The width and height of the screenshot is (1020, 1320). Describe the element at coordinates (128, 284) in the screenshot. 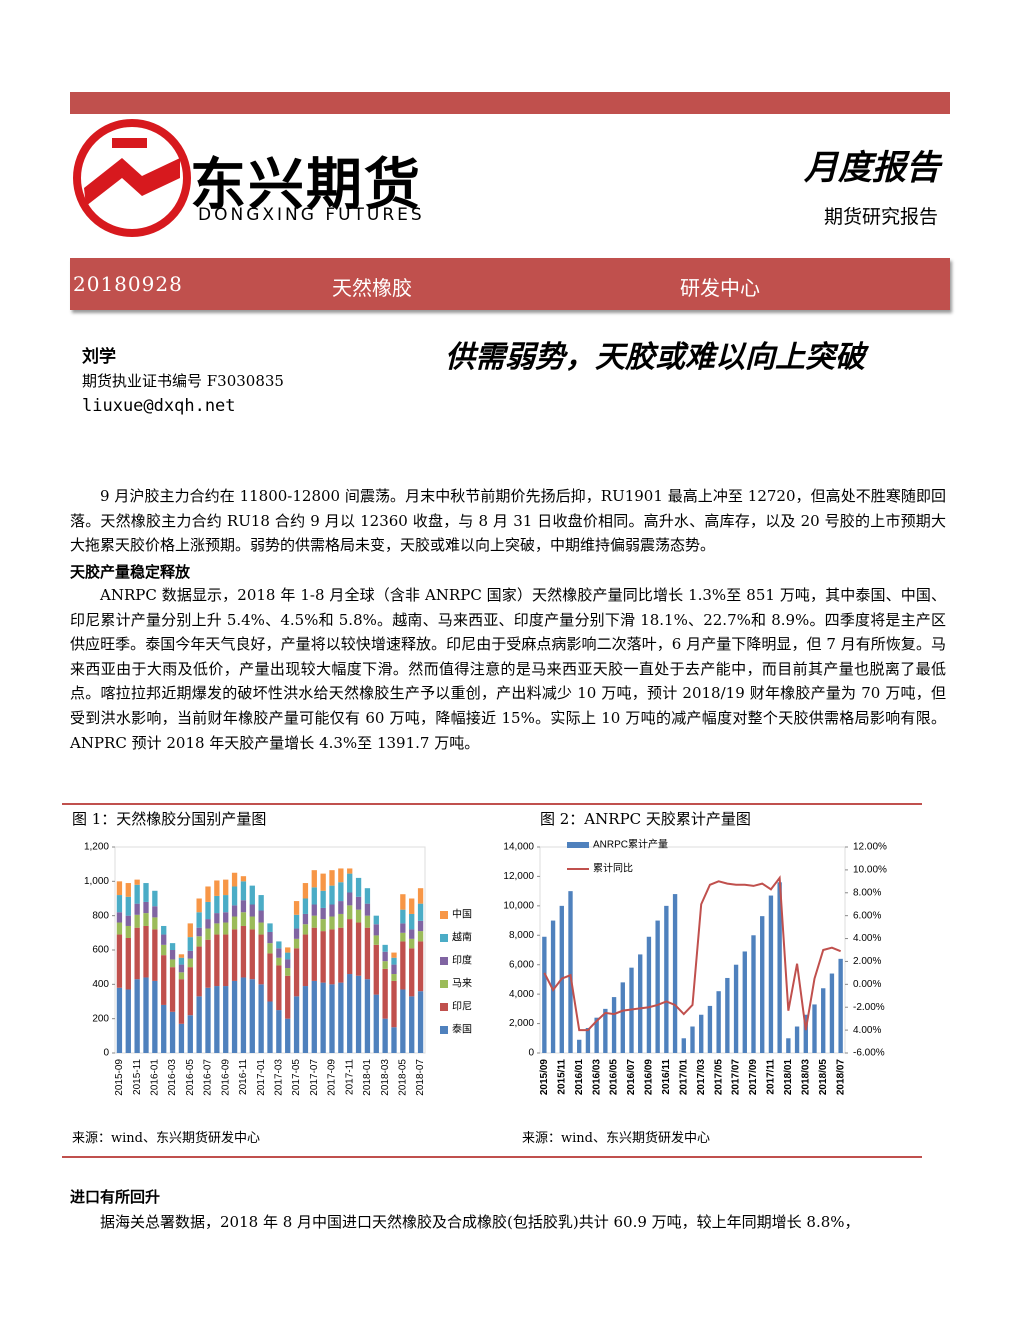

I see `report-date: 20180928` at that location.